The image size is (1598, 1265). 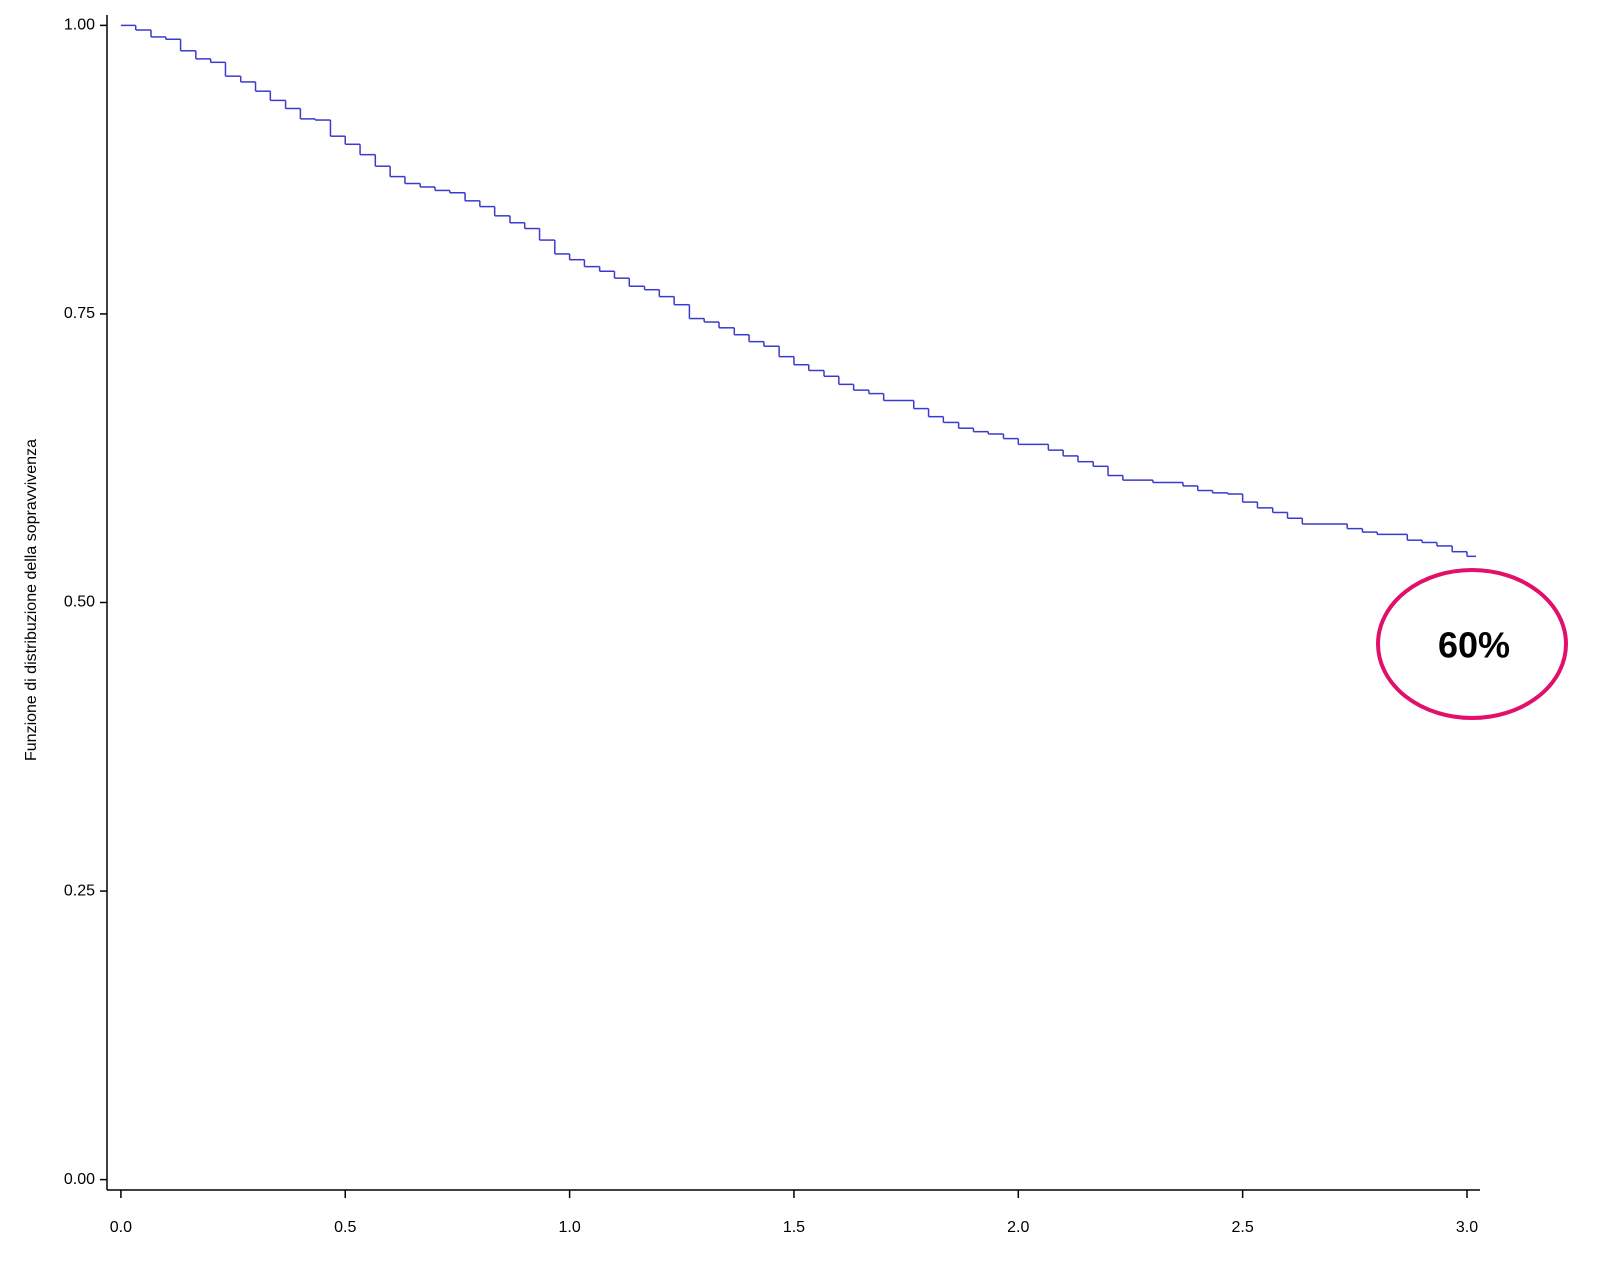 What do you see at coordinates (79, 602) in the screenshot?
I see `y-tick-label: 0.50` at bounding box center [79, 602].